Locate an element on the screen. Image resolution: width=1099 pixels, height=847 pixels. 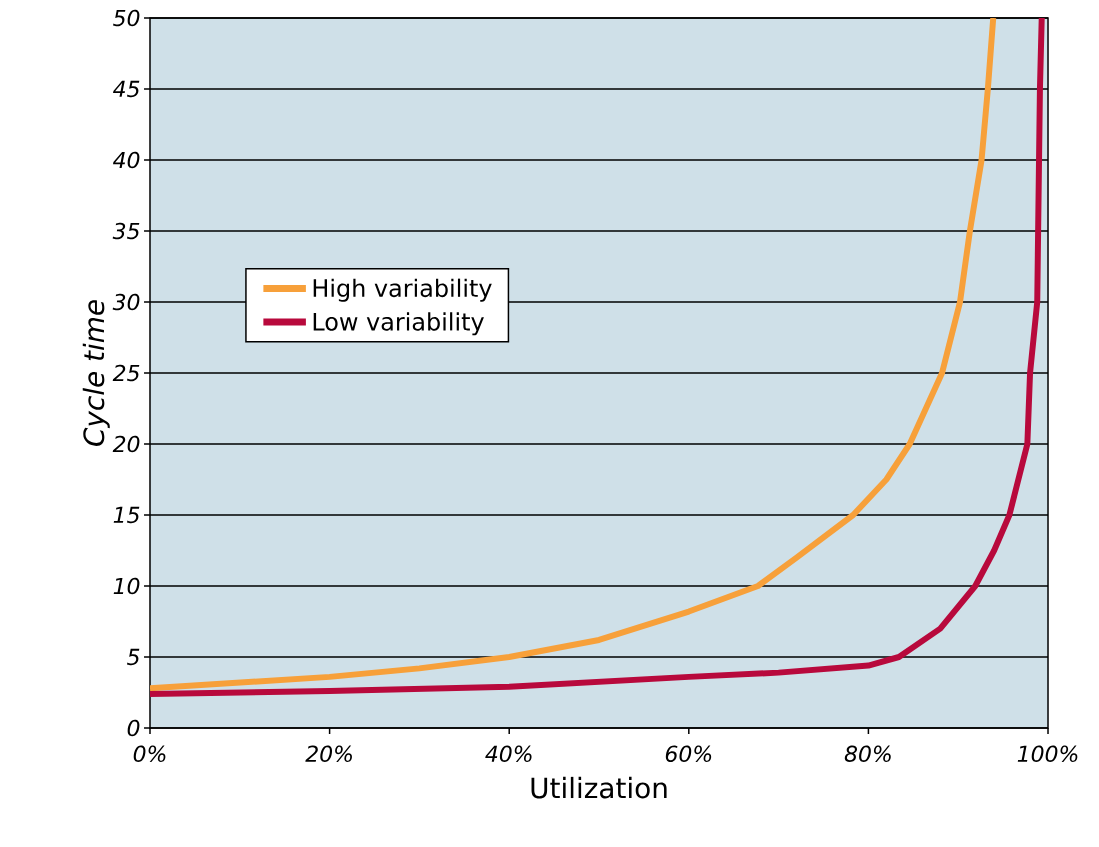
y-tick-label: 5 is located at coordinates (133, 657).